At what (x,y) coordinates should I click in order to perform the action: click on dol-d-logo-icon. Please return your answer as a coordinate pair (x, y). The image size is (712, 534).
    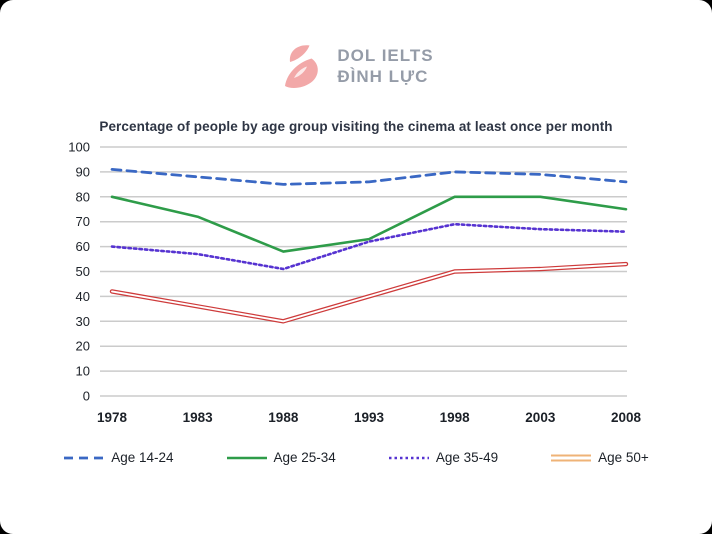
    Looking at the image, I should click on (301, 66).